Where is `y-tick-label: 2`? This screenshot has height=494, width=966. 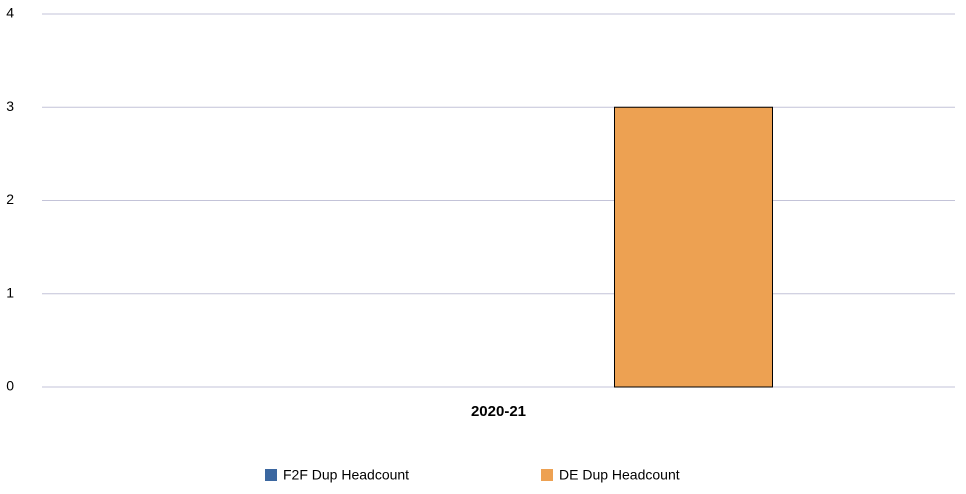 y-tick-label: 2 is located at coordinates (10, 199).